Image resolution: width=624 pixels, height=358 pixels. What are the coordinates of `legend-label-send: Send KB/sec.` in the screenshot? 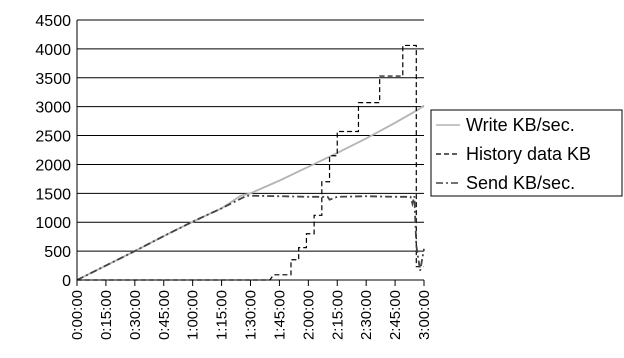 It's located at (520, 183).